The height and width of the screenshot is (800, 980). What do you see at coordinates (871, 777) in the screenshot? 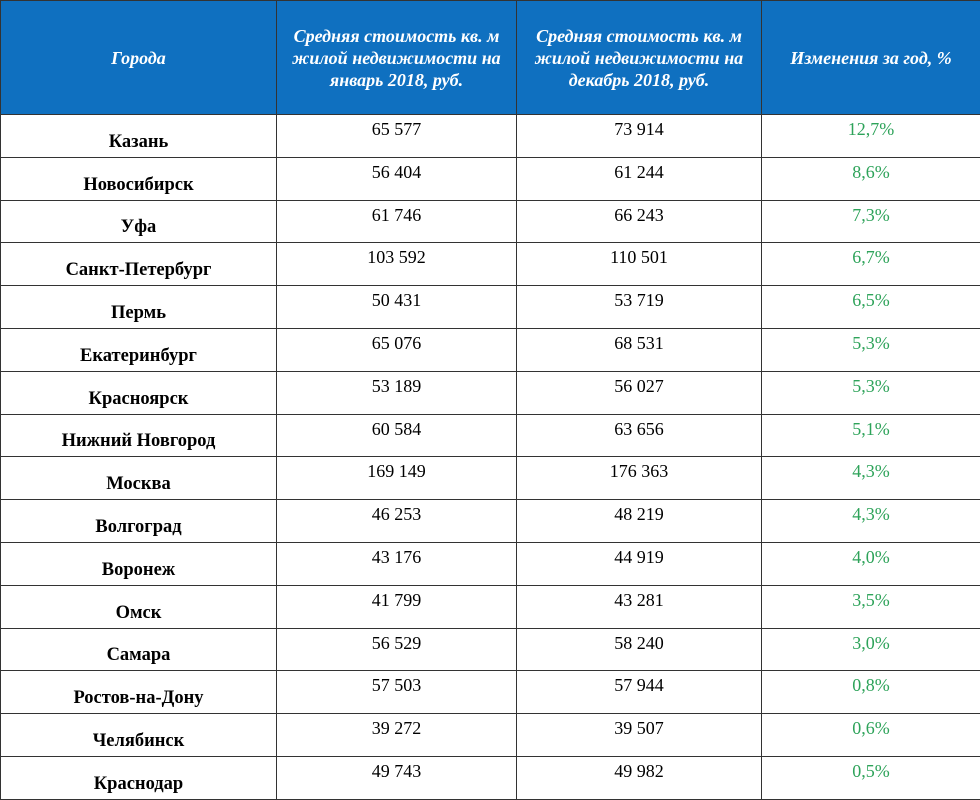
I see `change-cell: 0,5%` at bounding box center [871, 777].